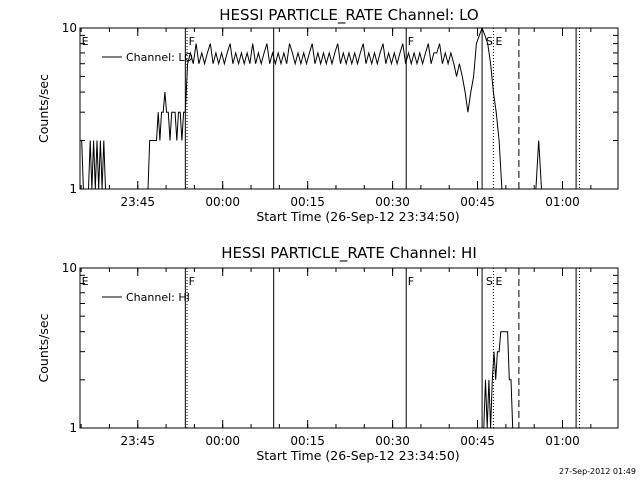  I want to click on legend-label: Channel: LO, so click(159, 57).